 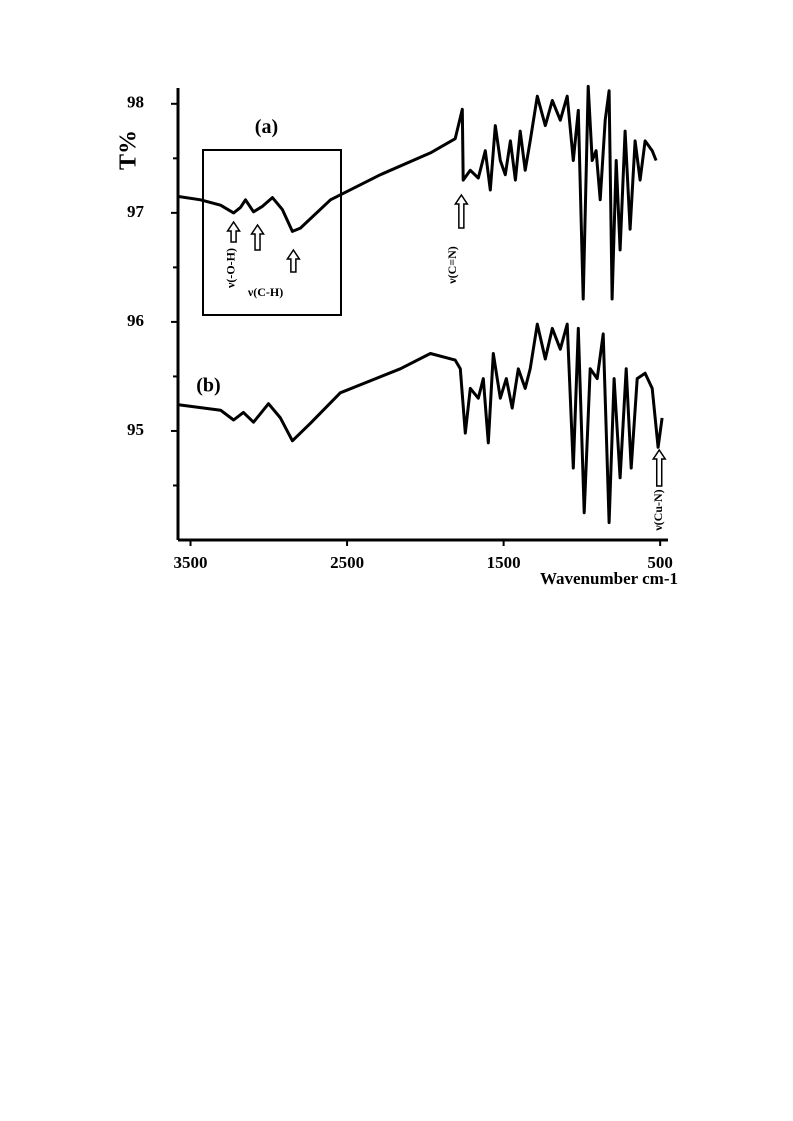 I want to click on x-tick-label: 2500, so click(x=347, y=562).